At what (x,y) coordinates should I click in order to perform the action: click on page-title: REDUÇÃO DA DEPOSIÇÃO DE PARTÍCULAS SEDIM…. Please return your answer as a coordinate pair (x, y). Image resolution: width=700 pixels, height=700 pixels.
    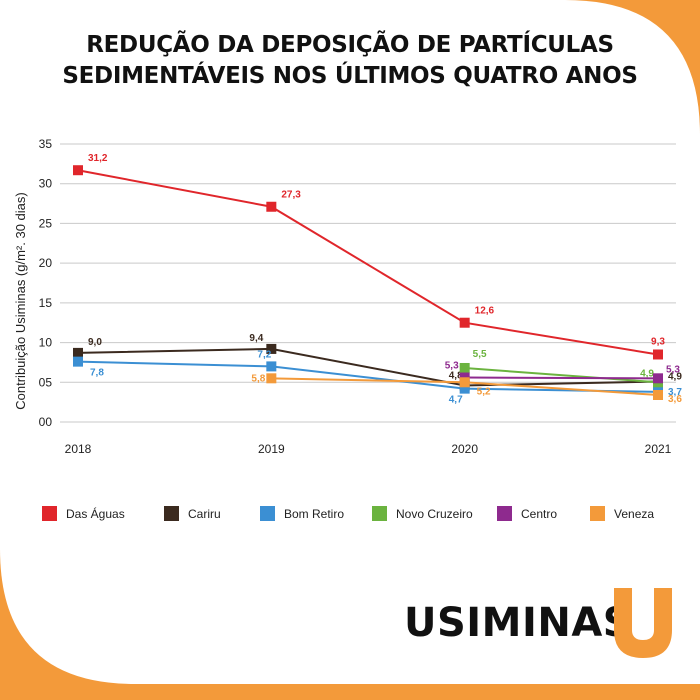
    Looking at the image, I should click on (350, 61).